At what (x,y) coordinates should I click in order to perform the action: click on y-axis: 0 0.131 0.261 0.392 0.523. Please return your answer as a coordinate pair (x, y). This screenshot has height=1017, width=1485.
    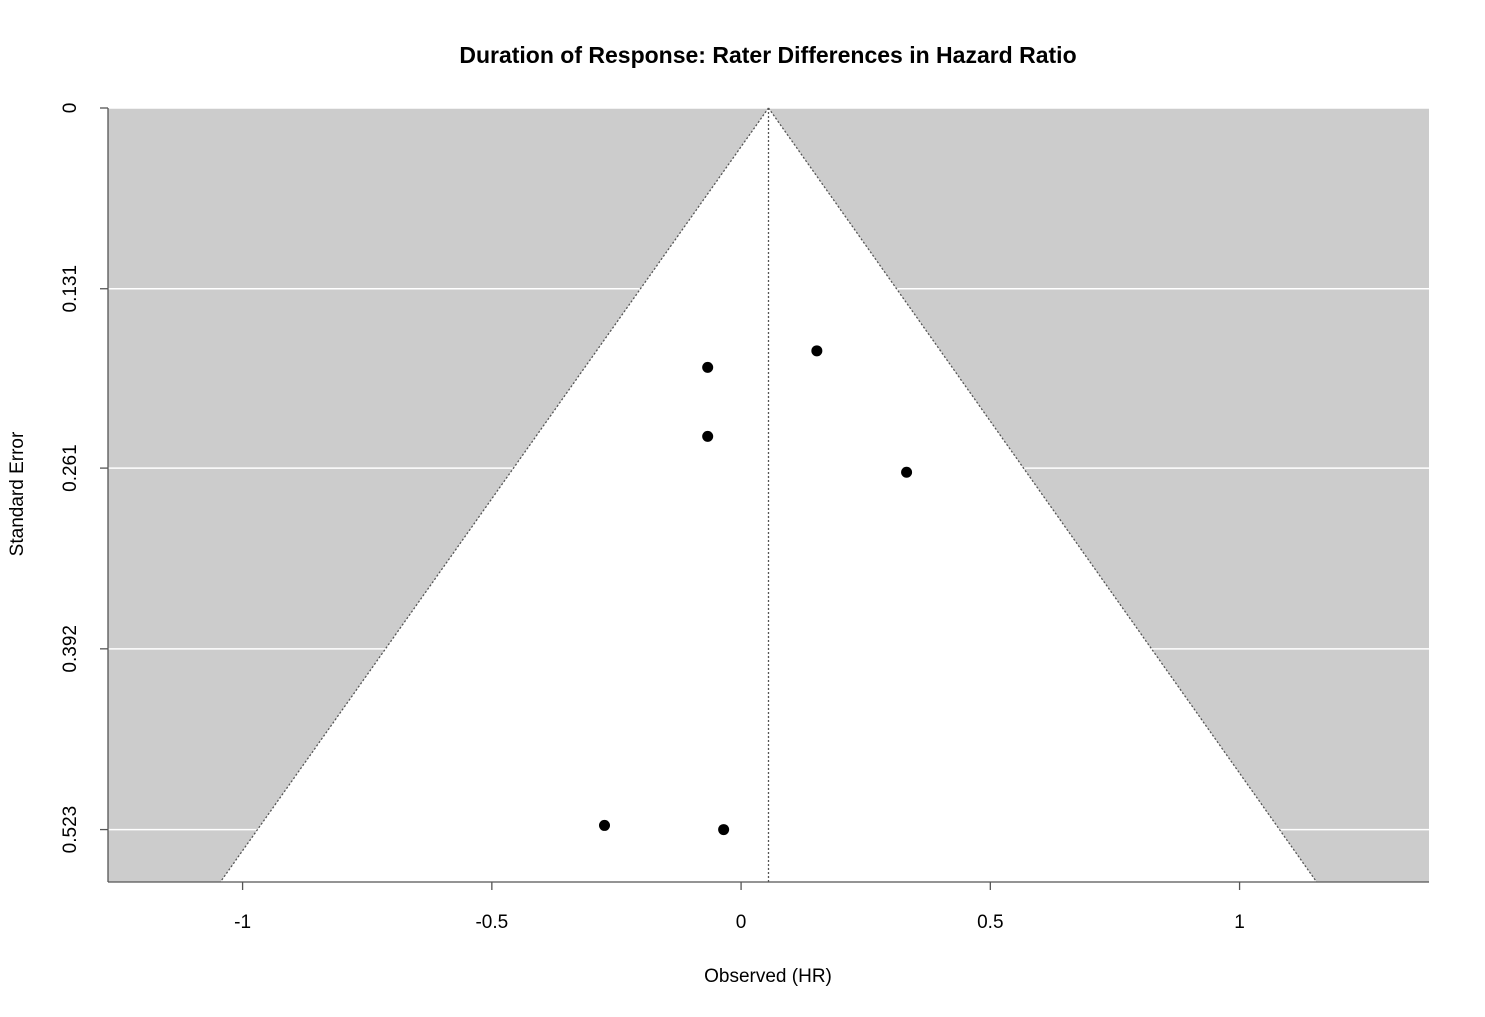
    Looking at the image, I should click on (84, 492).